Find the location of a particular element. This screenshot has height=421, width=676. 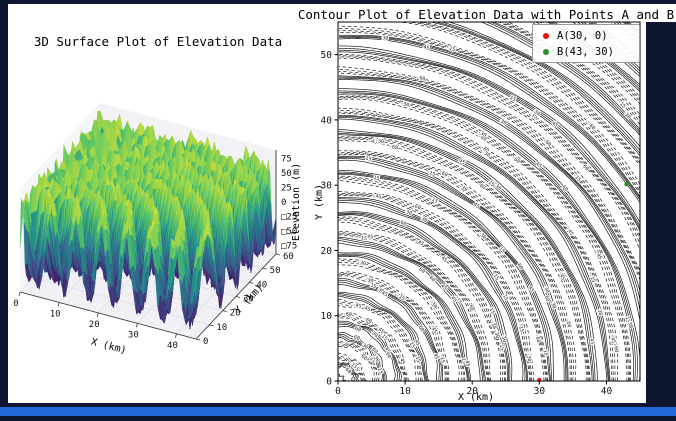

legend: A(30, 0) B(43, 30) is located at coordinates (586, 43).